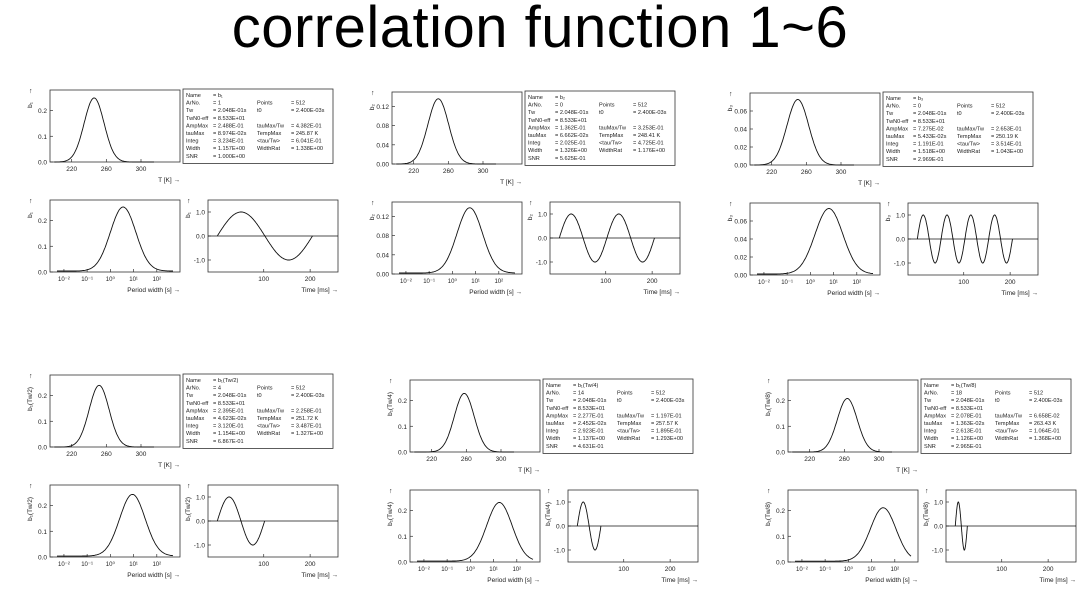 The width and height of the screenshot is (1080, 606). Describe the element at coordinates (611, 136) in the screenshot. I see `panel-2-info-cell: TempMax` at that location.